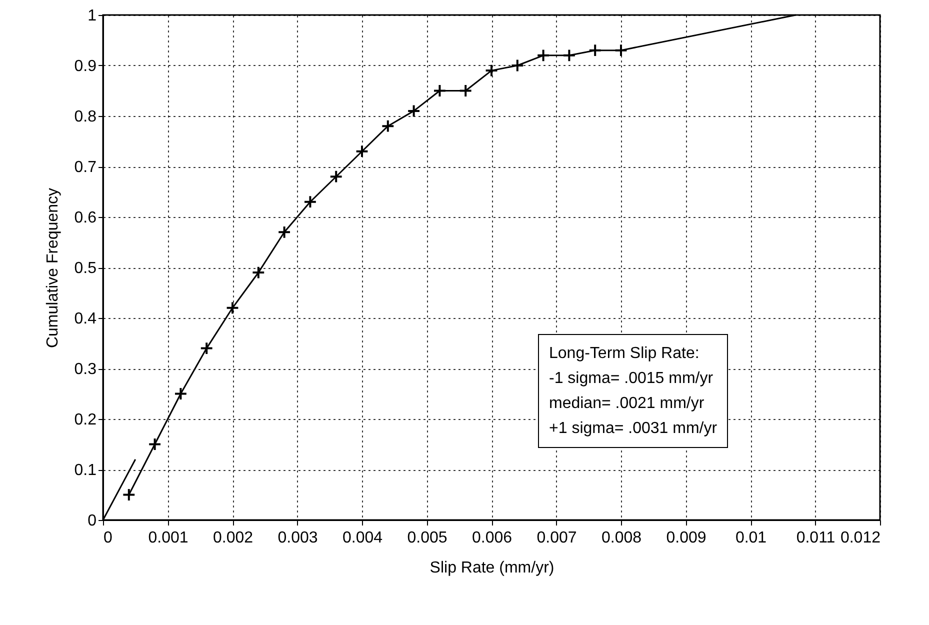  Describe the element at coordinates (85, 369) in the screenshot. I see `y-tick-label: 0.3` at that location.